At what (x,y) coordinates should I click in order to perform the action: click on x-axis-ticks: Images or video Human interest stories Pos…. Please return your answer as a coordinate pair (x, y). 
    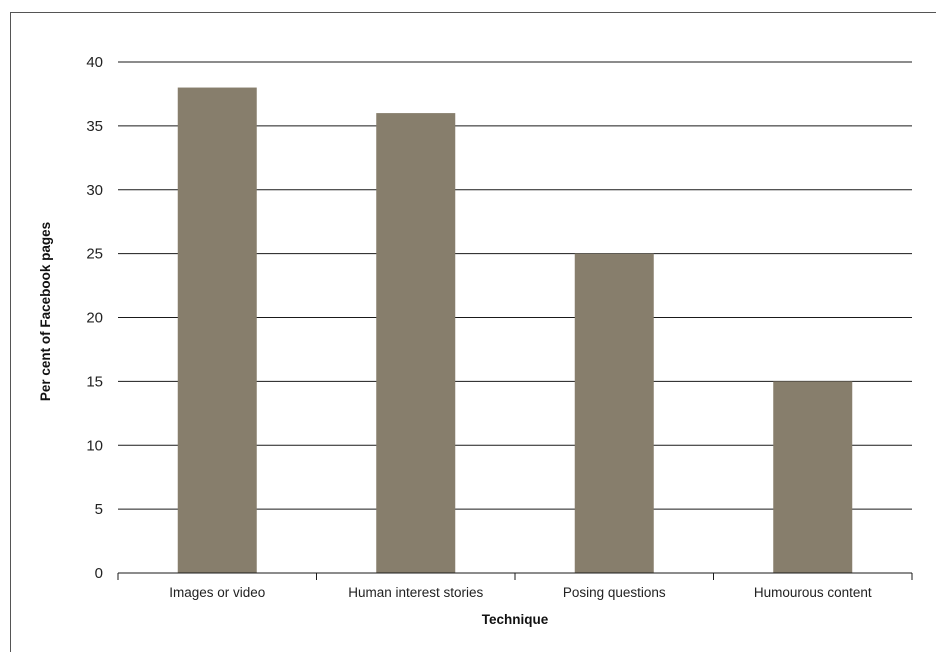
    Looking at the image, I should click on (520, 592).